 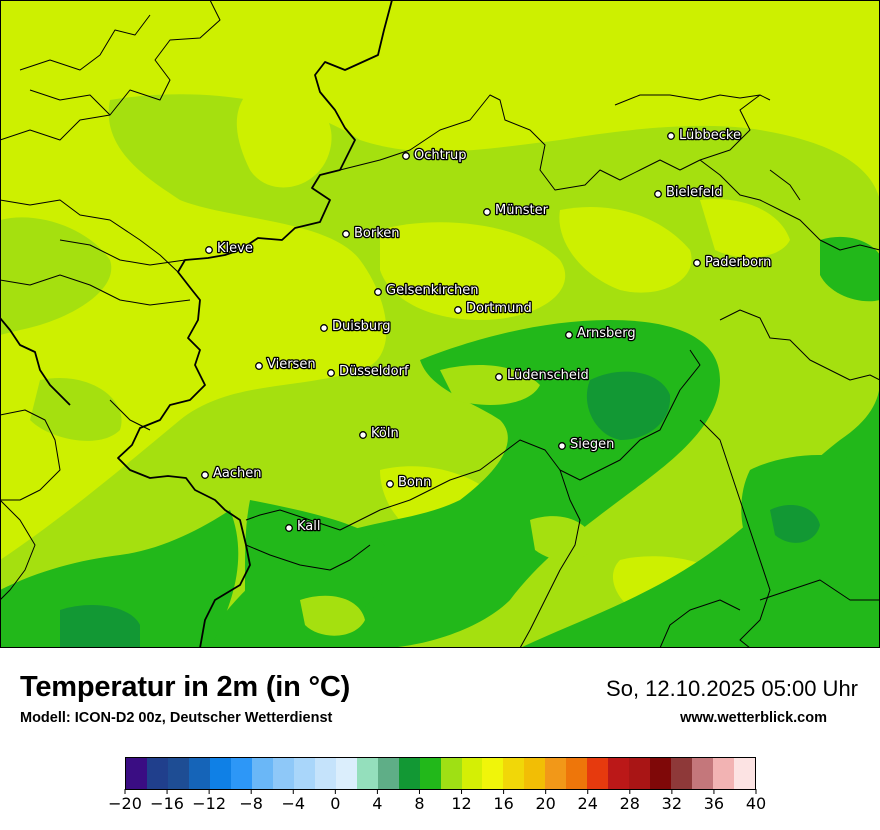 What do you see at coordinates (756, 803) in the screenshot?
I see `colorbar-tick-label: 40` at bounding box center [756, 803].